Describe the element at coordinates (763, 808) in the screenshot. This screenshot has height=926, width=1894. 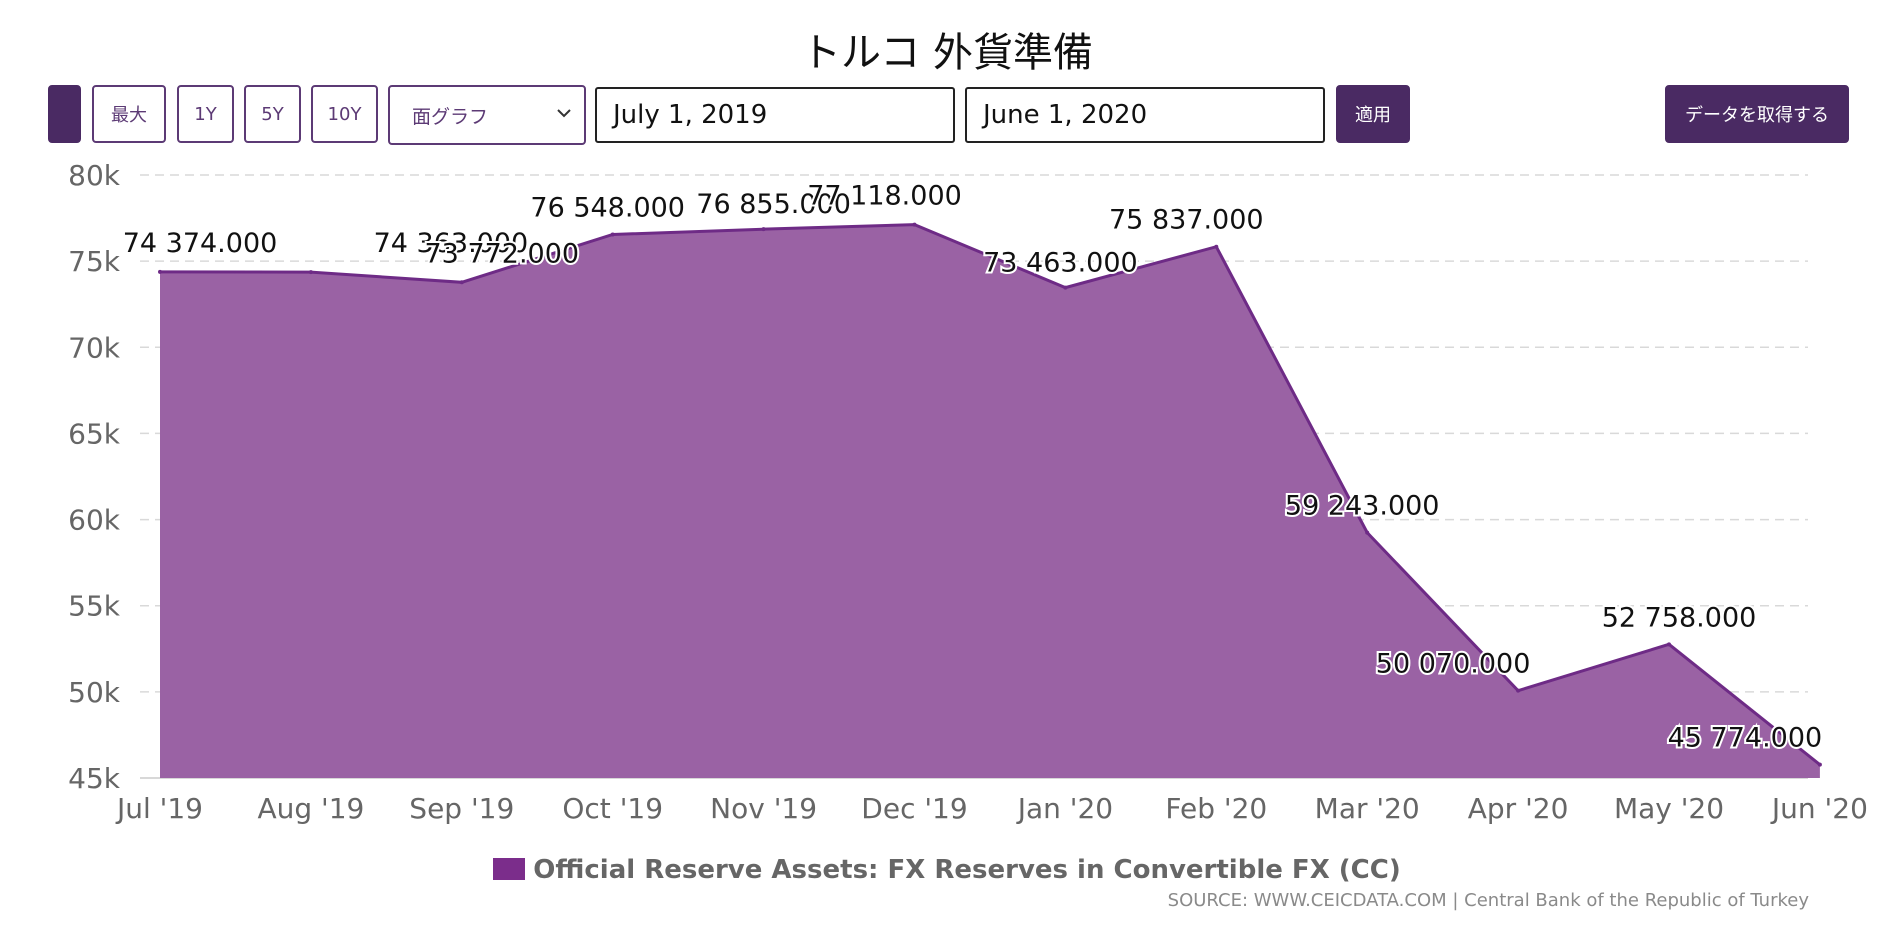
I see `x-tick-label: Nov '19` at that location.